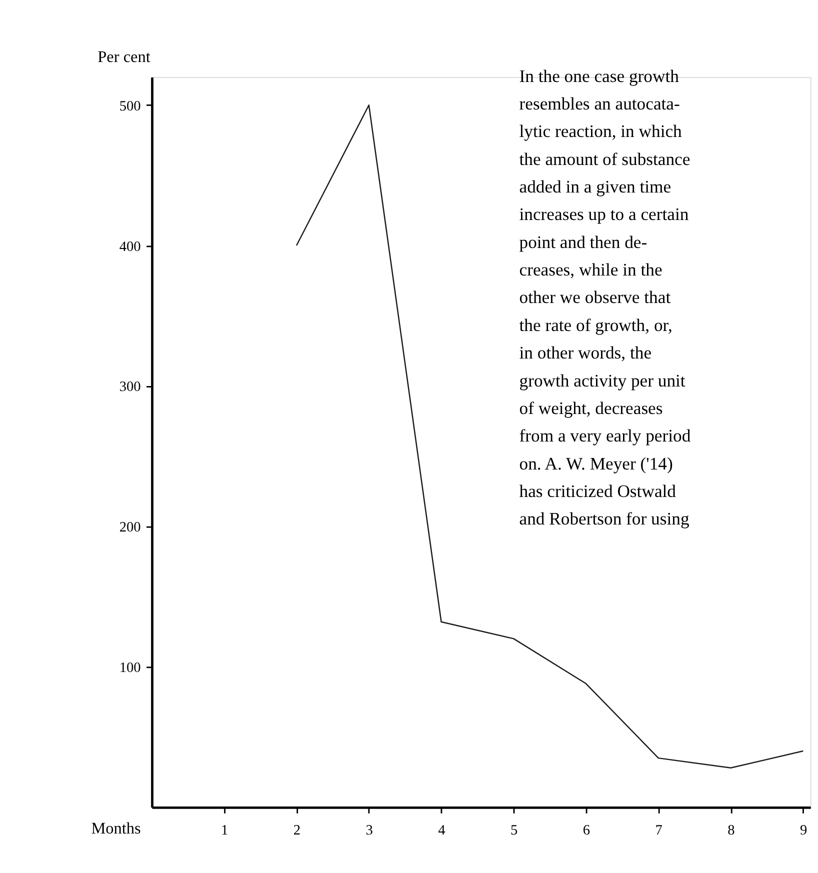 This screenshot has width=818, height=873. I want to click on x-tick-label: 6, so click(586, 830).